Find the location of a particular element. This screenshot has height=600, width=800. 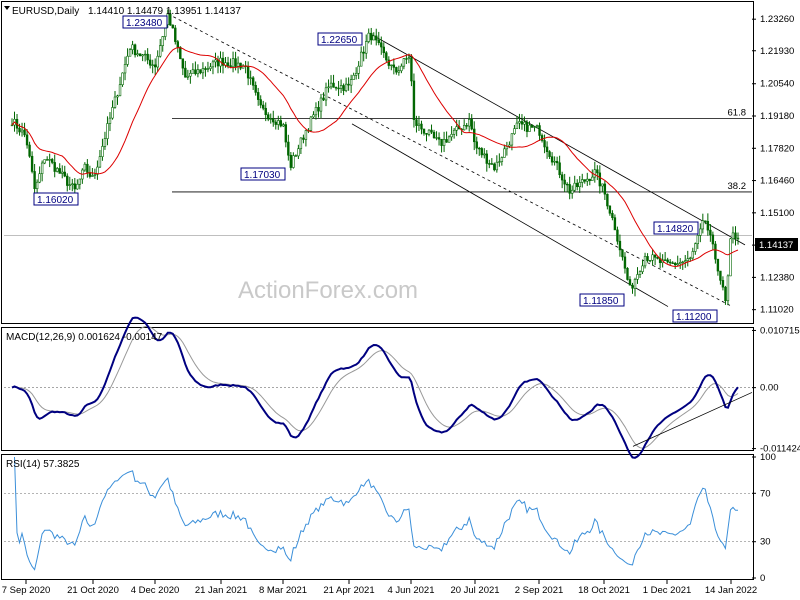

rsi-title: RSI(14) 57.3825 is located at coordinates (43, 464).